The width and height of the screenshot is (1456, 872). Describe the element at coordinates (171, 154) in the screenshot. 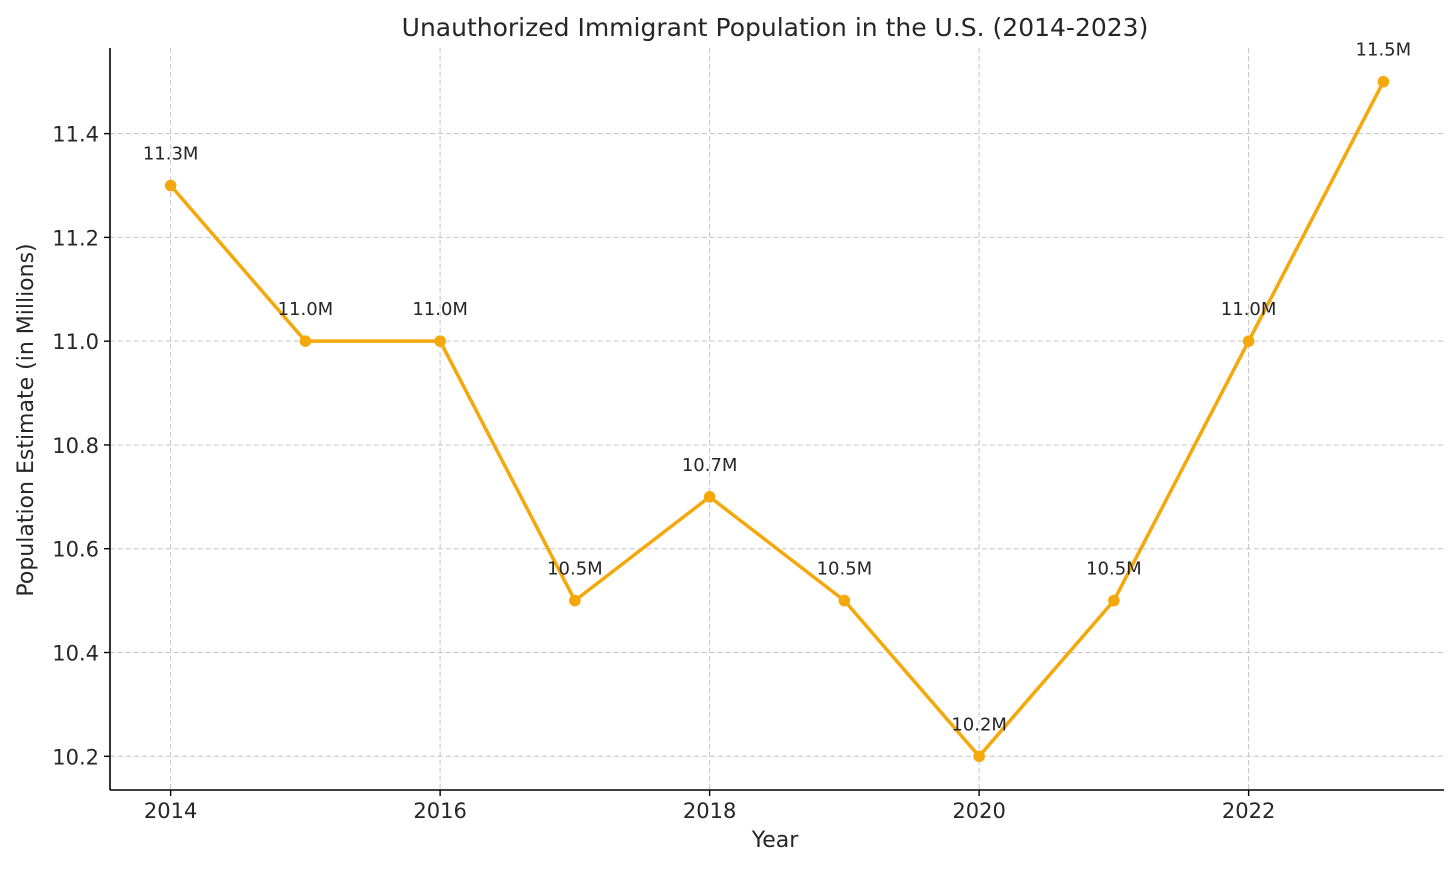

I see `data-label: 11.3M` at that location.